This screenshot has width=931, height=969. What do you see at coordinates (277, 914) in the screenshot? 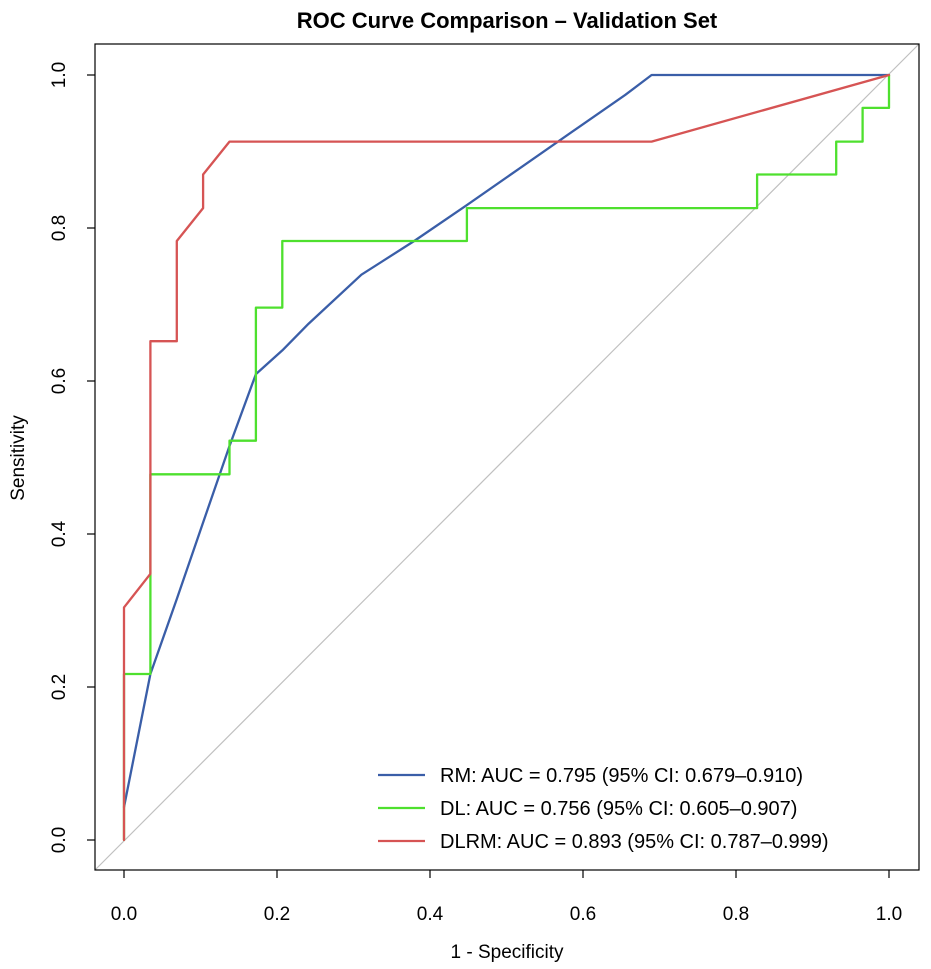
I see `x-tick-label: 0.2` at bounding box center [277, 914].